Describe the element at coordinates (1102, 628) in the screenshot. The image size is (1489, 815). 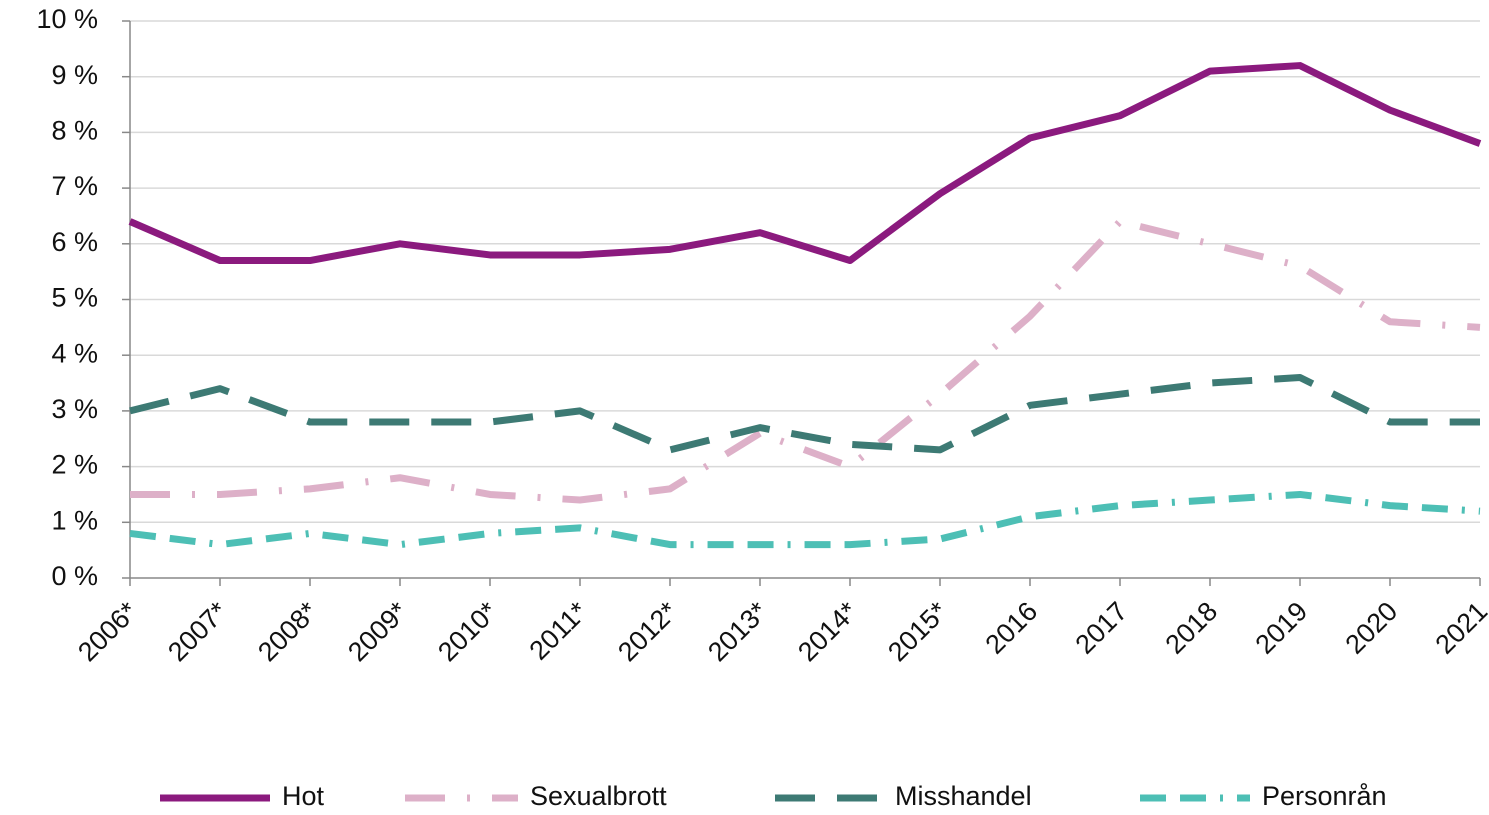
I see `x-tick-label: 2017` at that location.